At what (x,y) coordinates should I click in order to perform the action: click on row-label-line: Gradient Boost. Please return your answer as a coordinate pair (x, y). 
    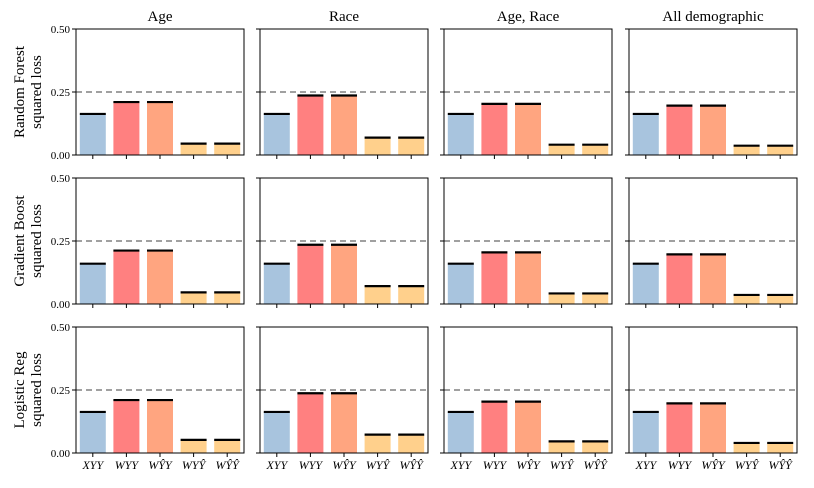
    Looking at the image, I should click on (20, 241).